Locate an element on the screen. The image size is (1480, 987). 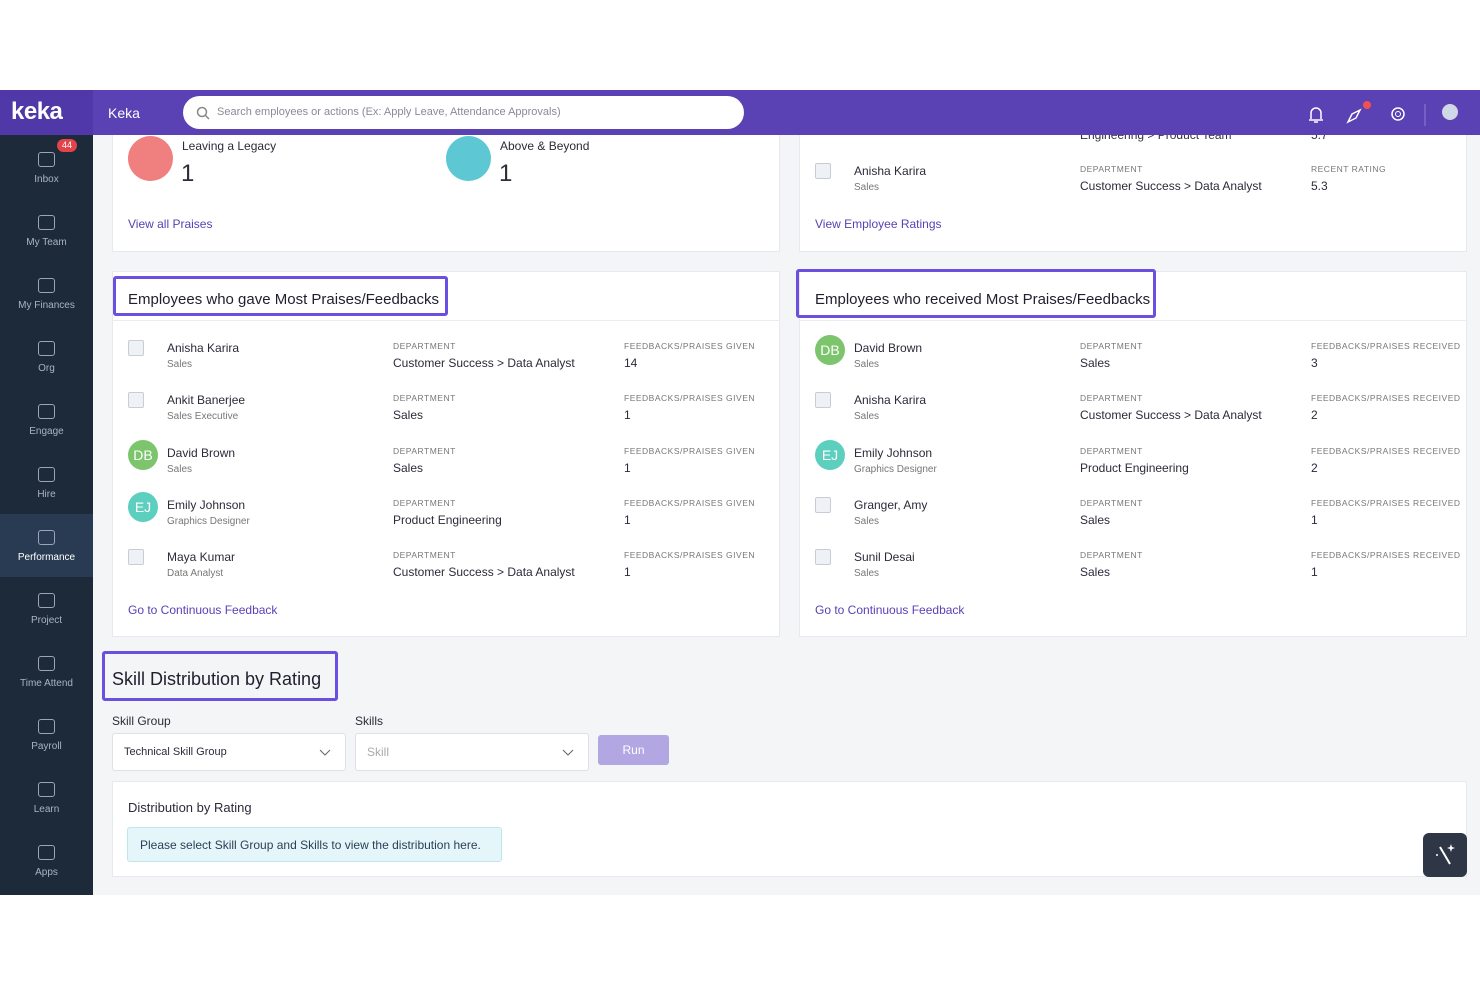
employee-role: Sales Executive is located at coordinates (203, 417).